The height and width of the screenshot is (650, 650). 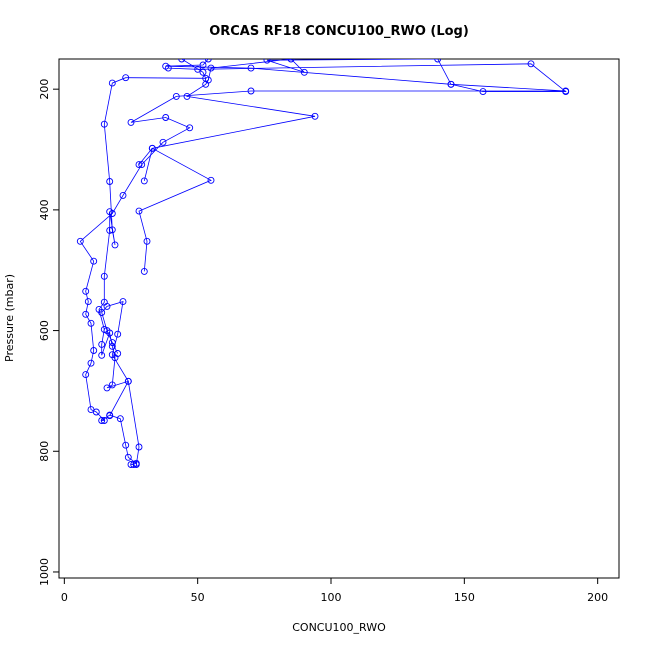 I want to click on y-tick-label: 1000, so click(x=44, y=572).